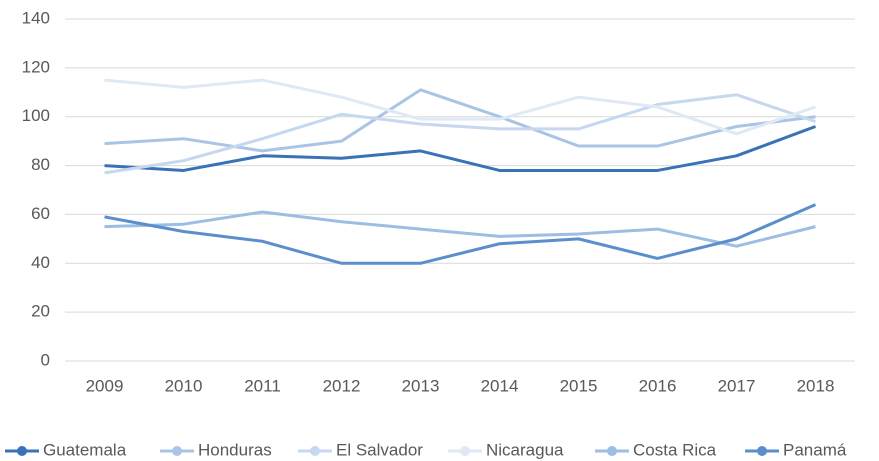 Image resolution: width=879 pixels, height=461 pixels. I want to click on legend-label: Nicaragua, so click(525, 449).